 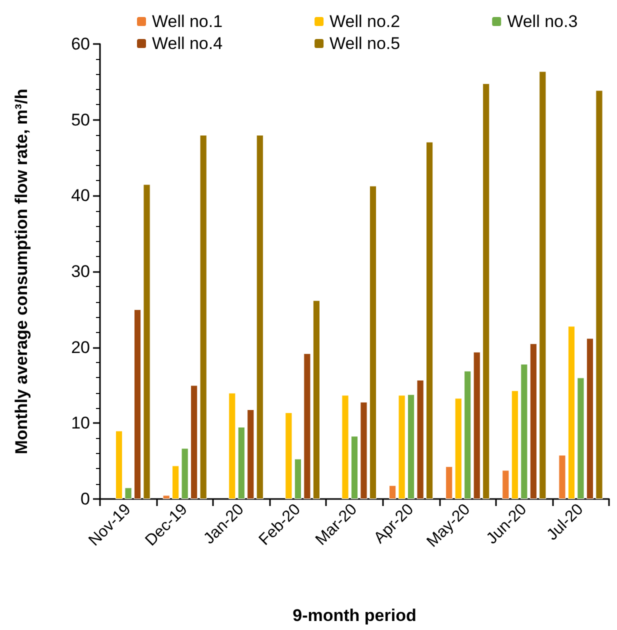 What do you see at coordinates (80, 271) in the screenshot?
I see `y-tick-label: 30` at bounding box center [80, 271].